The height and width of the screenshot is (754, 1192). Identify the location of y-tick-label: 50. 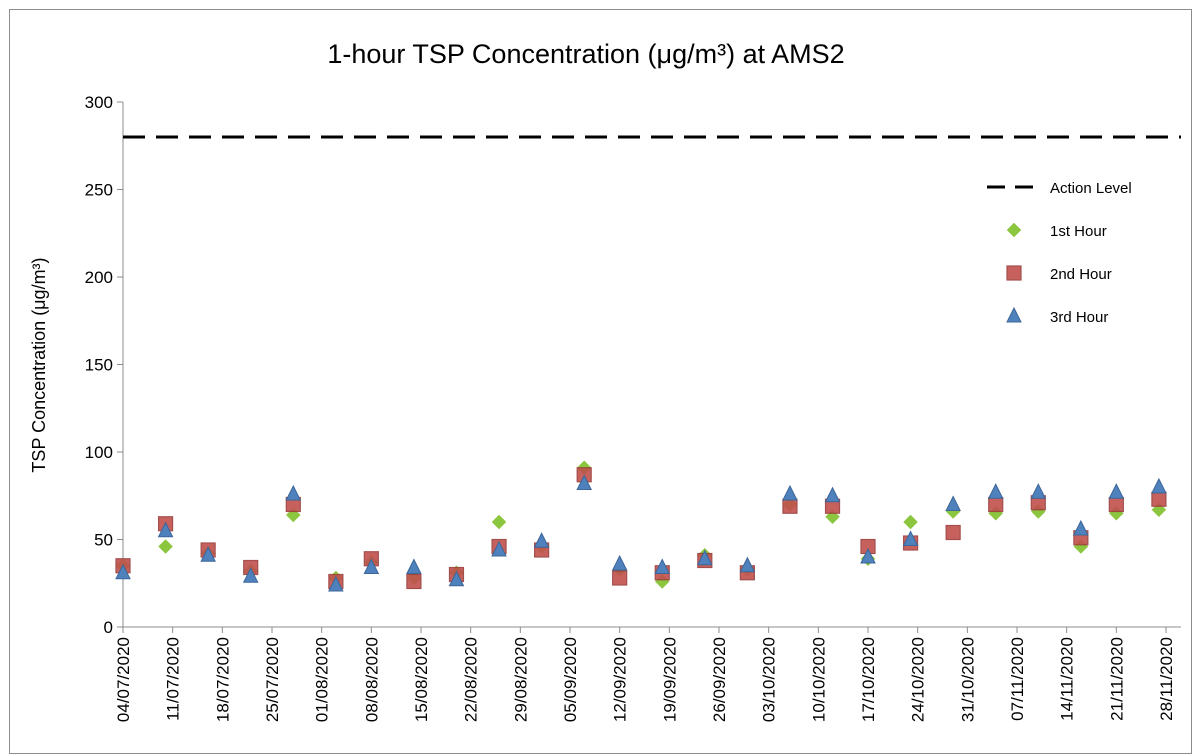
(103, 540).